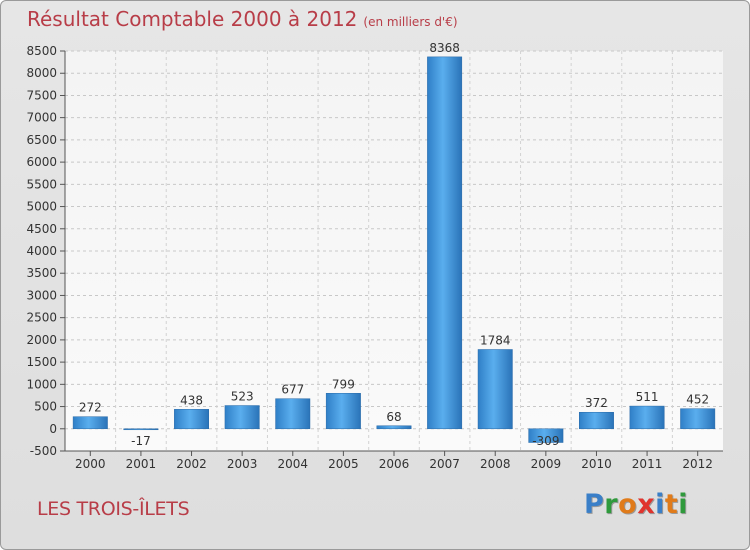 Image resolution: width=750 pixels, height=550 pixels. Describe the element at coordinates (545, 441) in the screenshot. I see `data-label: -309` at that location.